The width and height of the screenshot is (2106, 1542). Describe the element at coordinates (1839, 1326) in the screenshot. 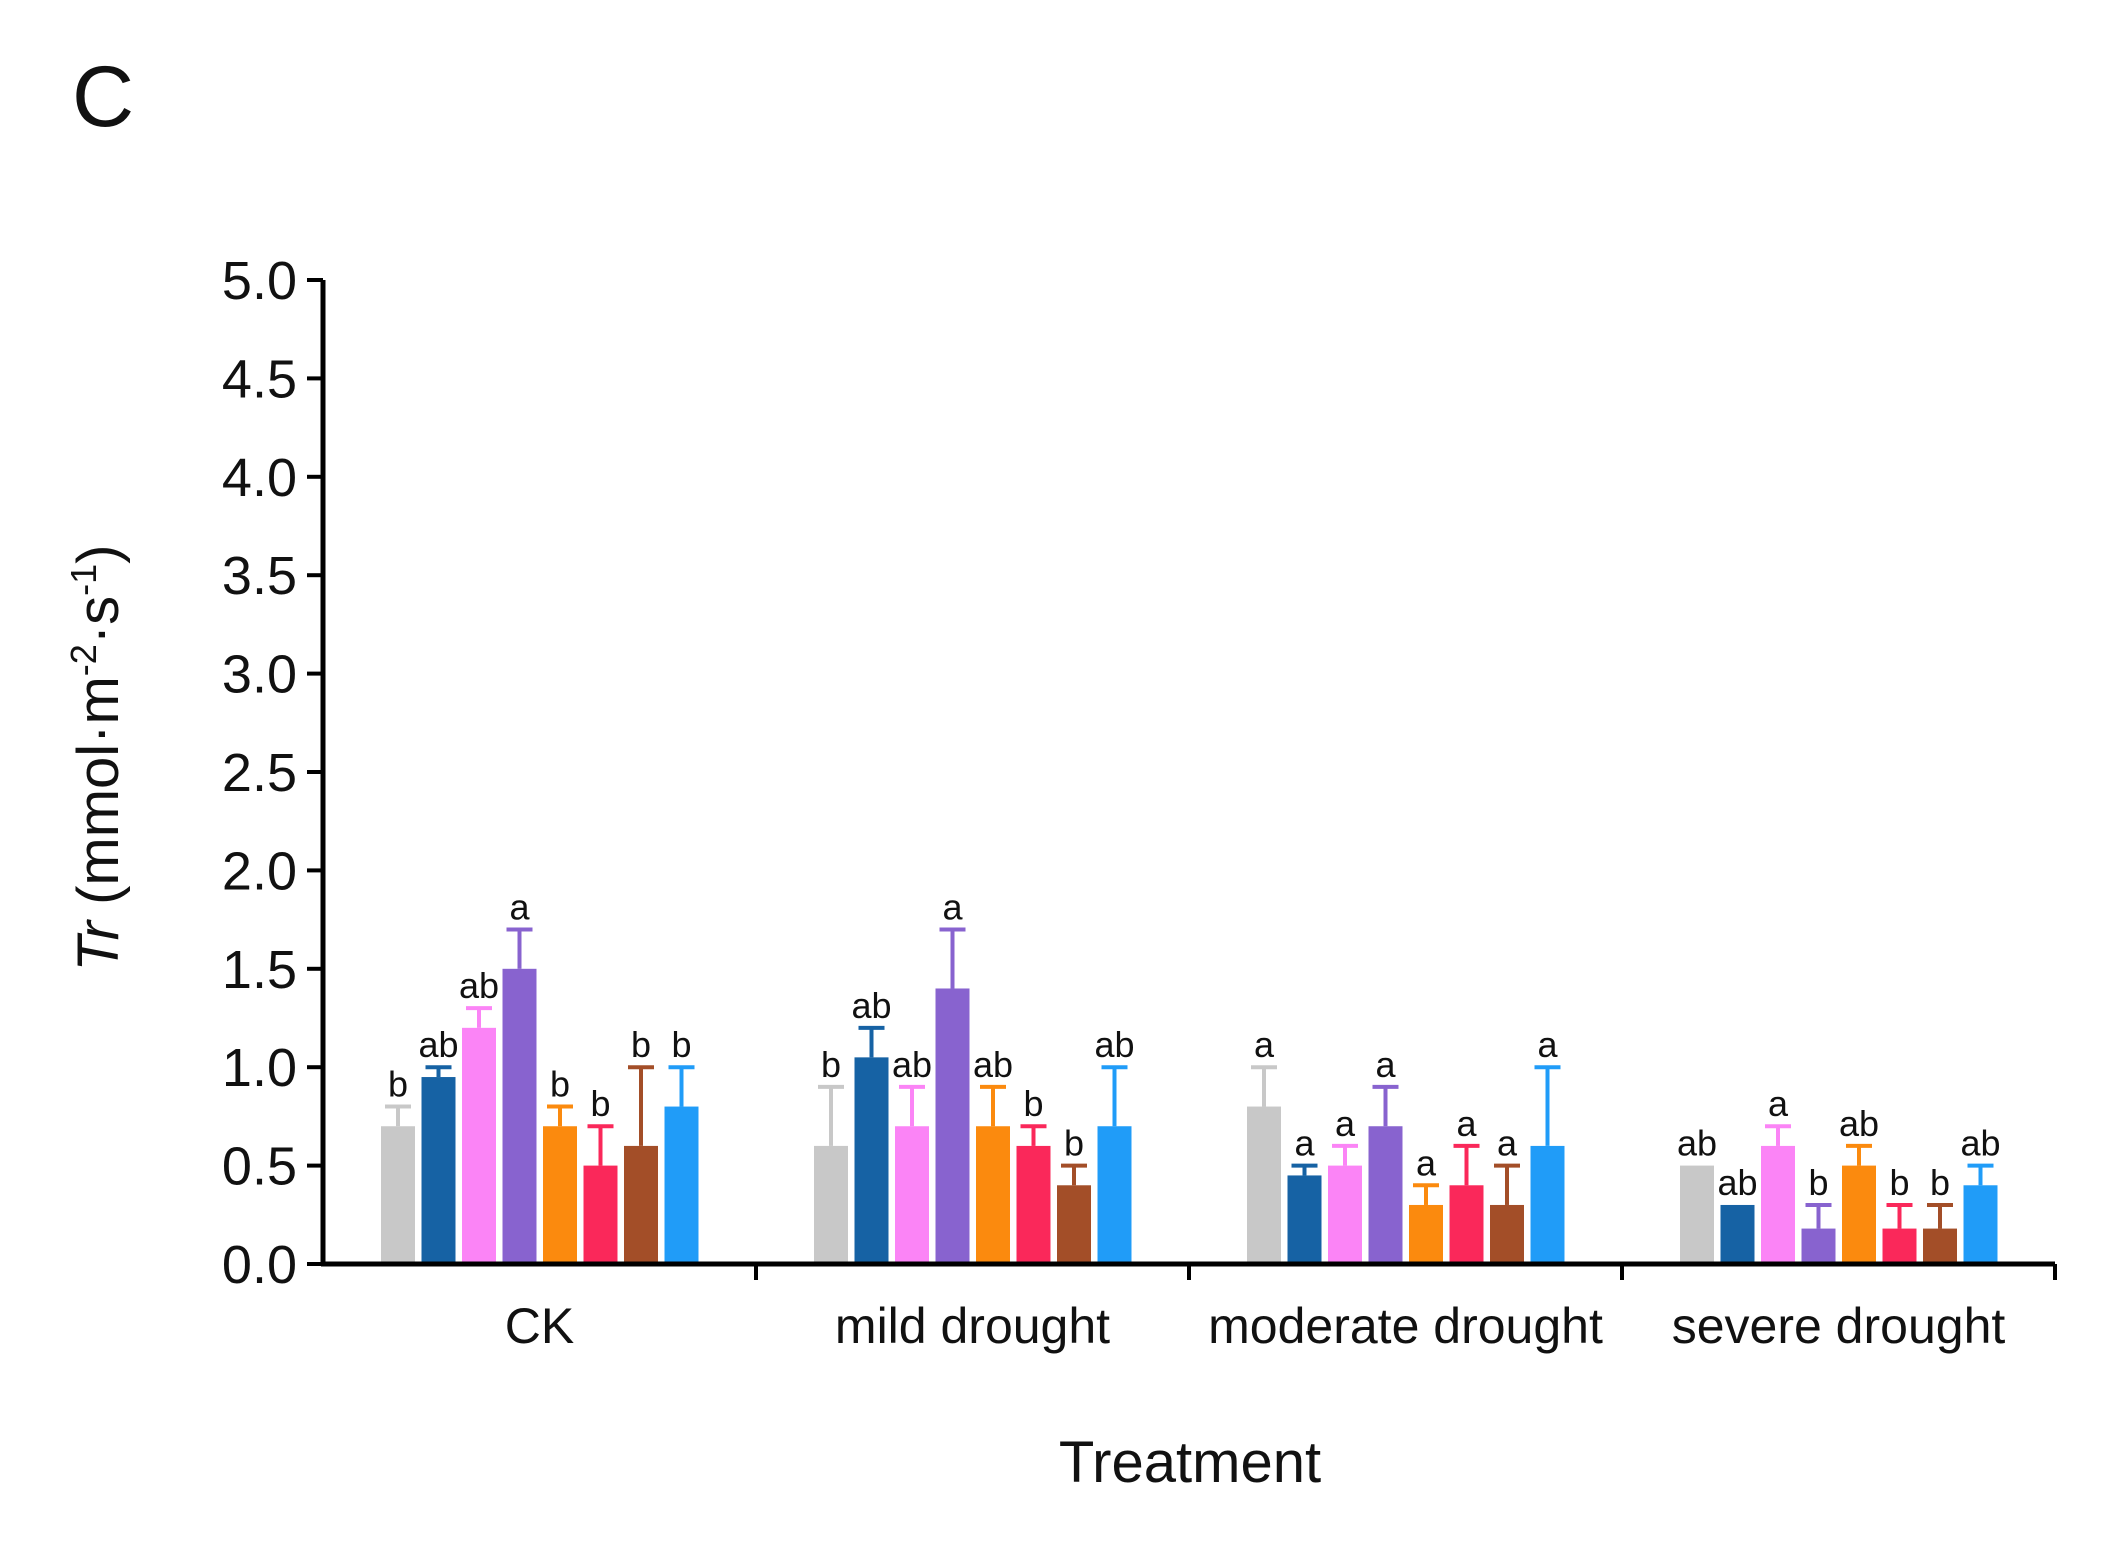

I see `category-label: severe drought` at that location.